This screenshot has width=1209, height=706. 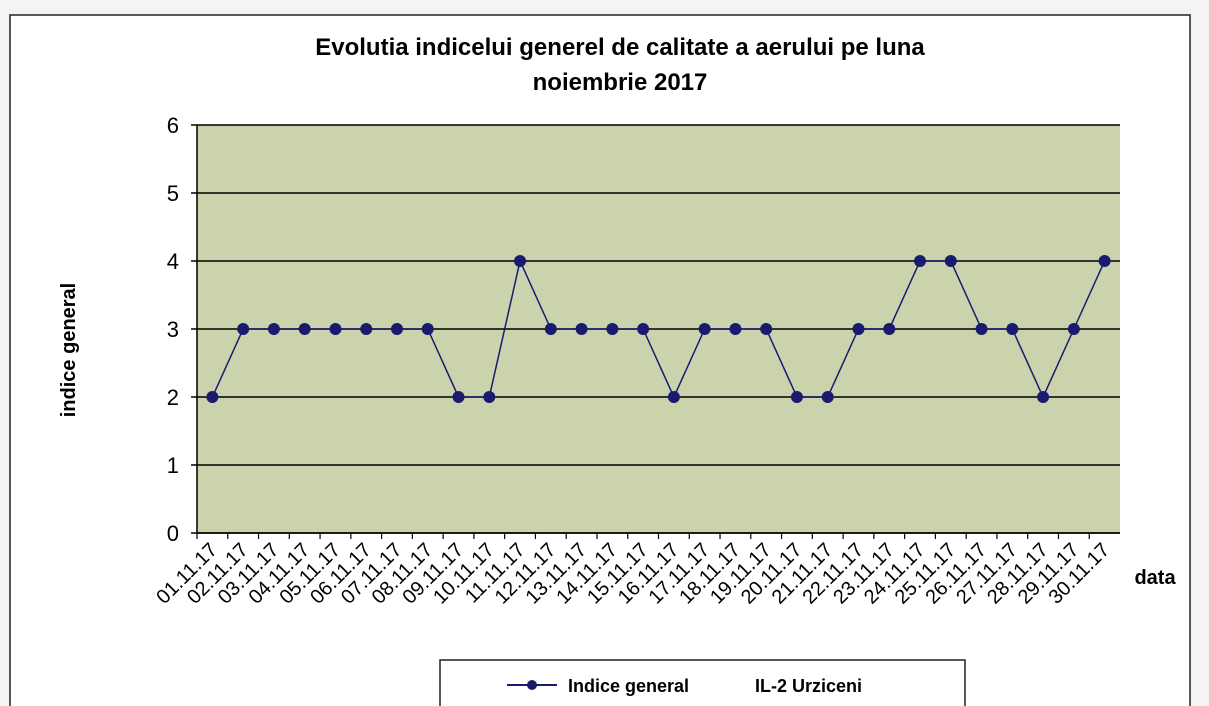 What do you see at coordinates (808, 686) in the screenshot?
I see `legend-note: IL-2 Urziceni` at bounding box center [808, 686].